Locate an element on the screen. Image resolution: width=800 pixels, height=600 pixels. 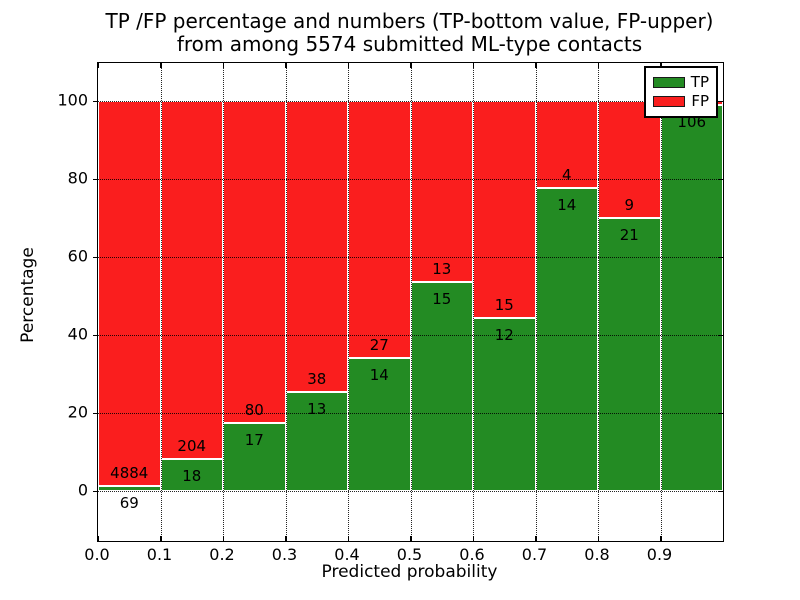
x-tick-label: 0.8 is located at coordinates (597, 554).